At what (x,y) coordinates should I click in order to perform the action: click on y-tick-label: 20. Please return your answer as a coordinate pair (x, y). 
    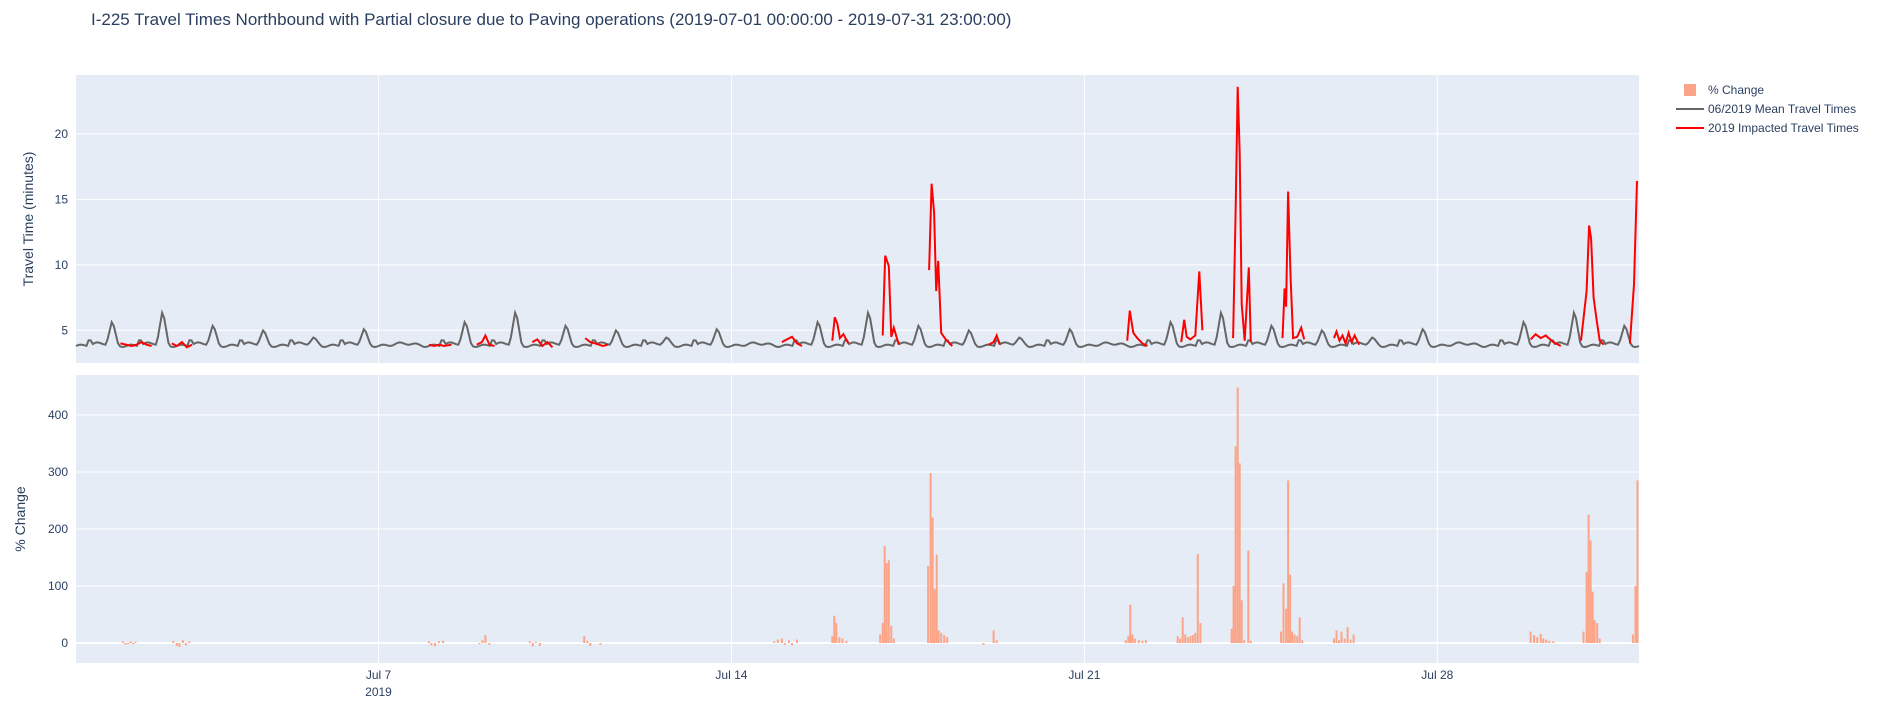
    Looking at the image, I should click on (62, 134).